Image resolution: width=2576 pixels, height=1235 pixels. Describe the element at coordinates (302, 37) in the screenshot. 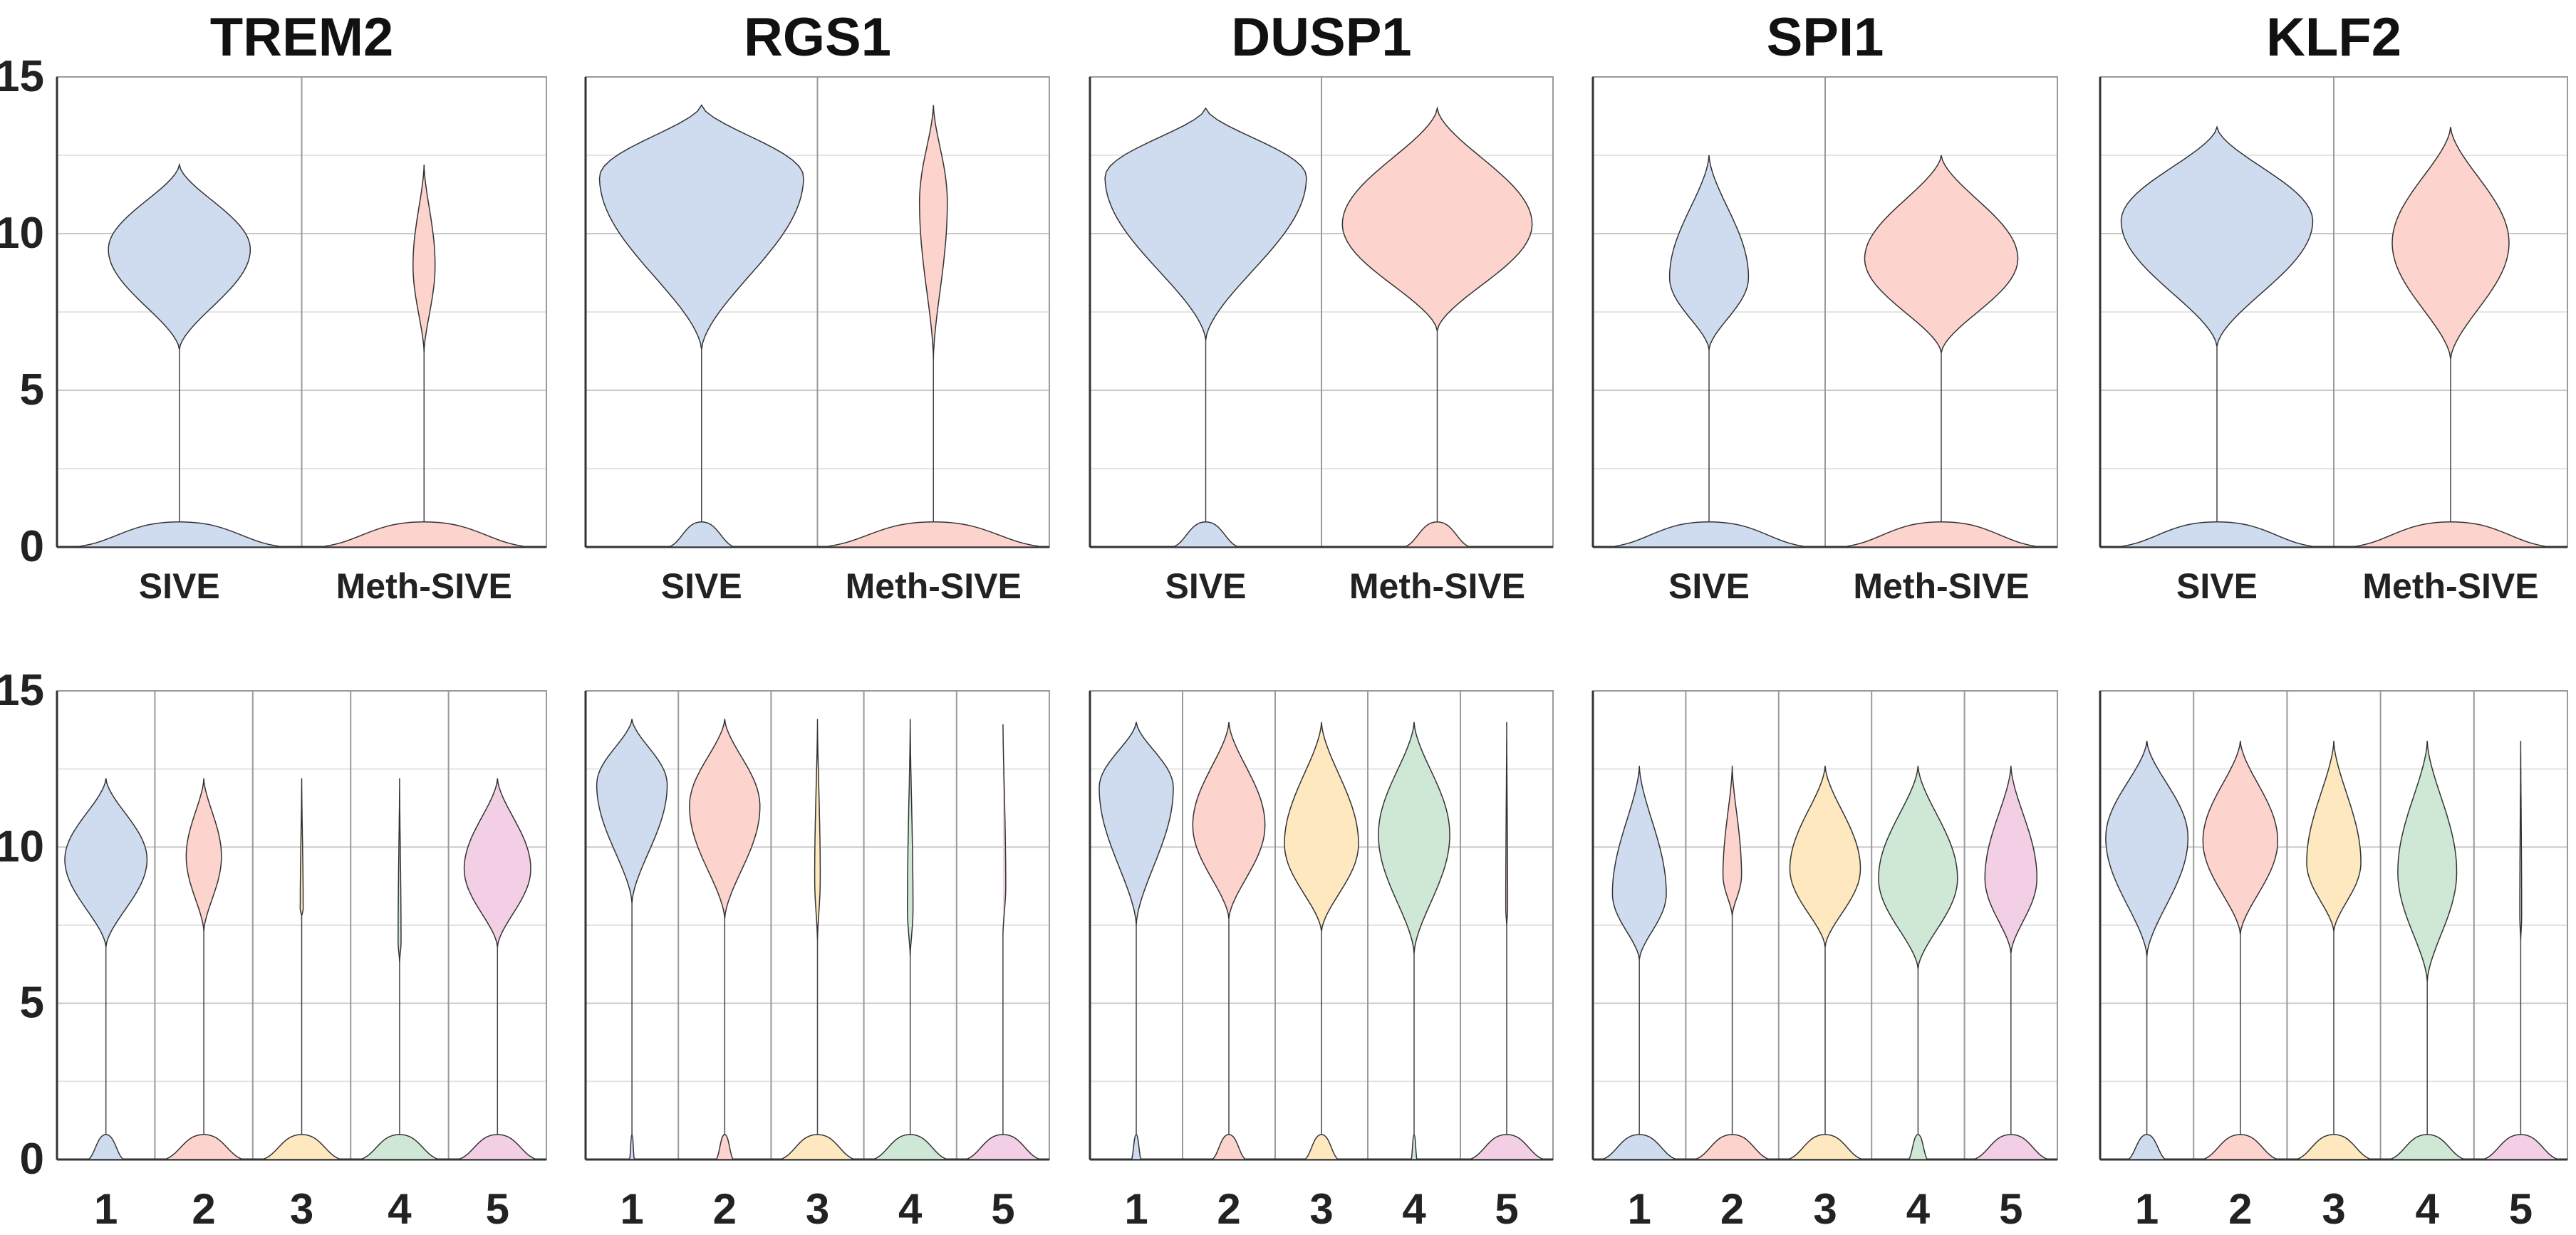

I see `gene-title: TREM2` at that location.